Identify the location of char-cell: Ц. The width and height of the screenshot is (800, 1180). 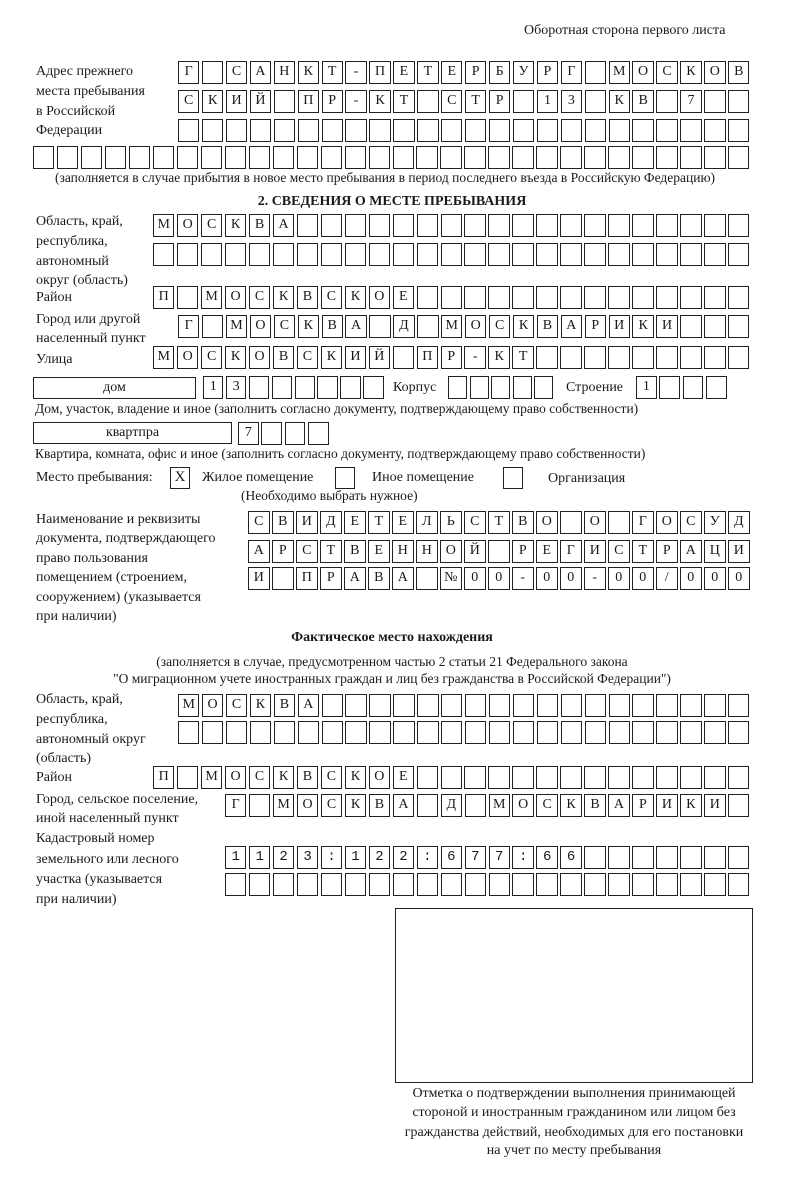
(715, 551).